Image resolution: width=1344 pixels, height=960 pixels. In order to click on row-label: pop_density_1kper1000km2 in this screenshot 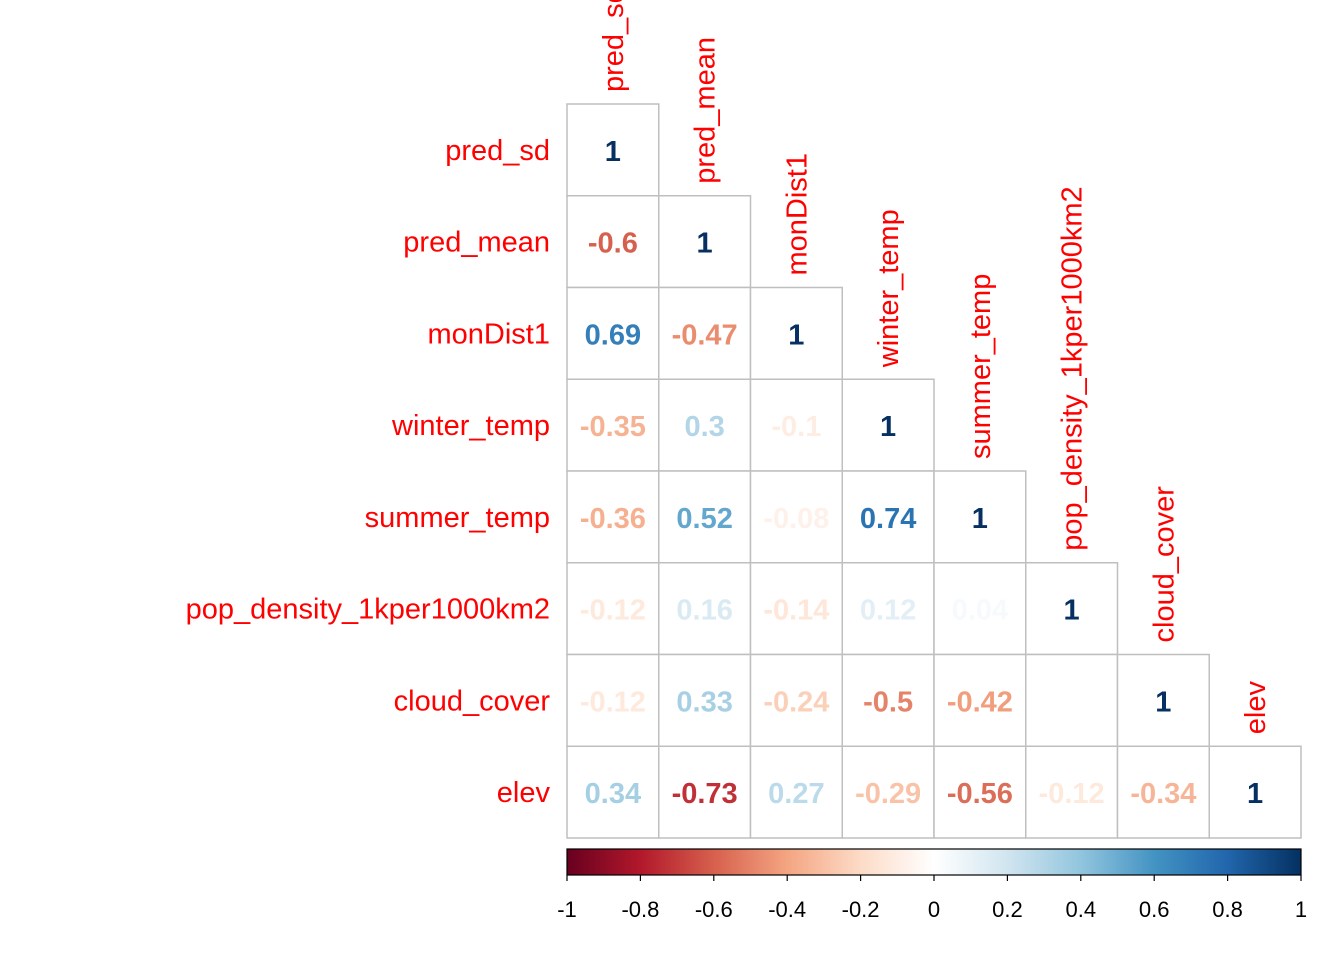, I will do `click(368, 610)`.